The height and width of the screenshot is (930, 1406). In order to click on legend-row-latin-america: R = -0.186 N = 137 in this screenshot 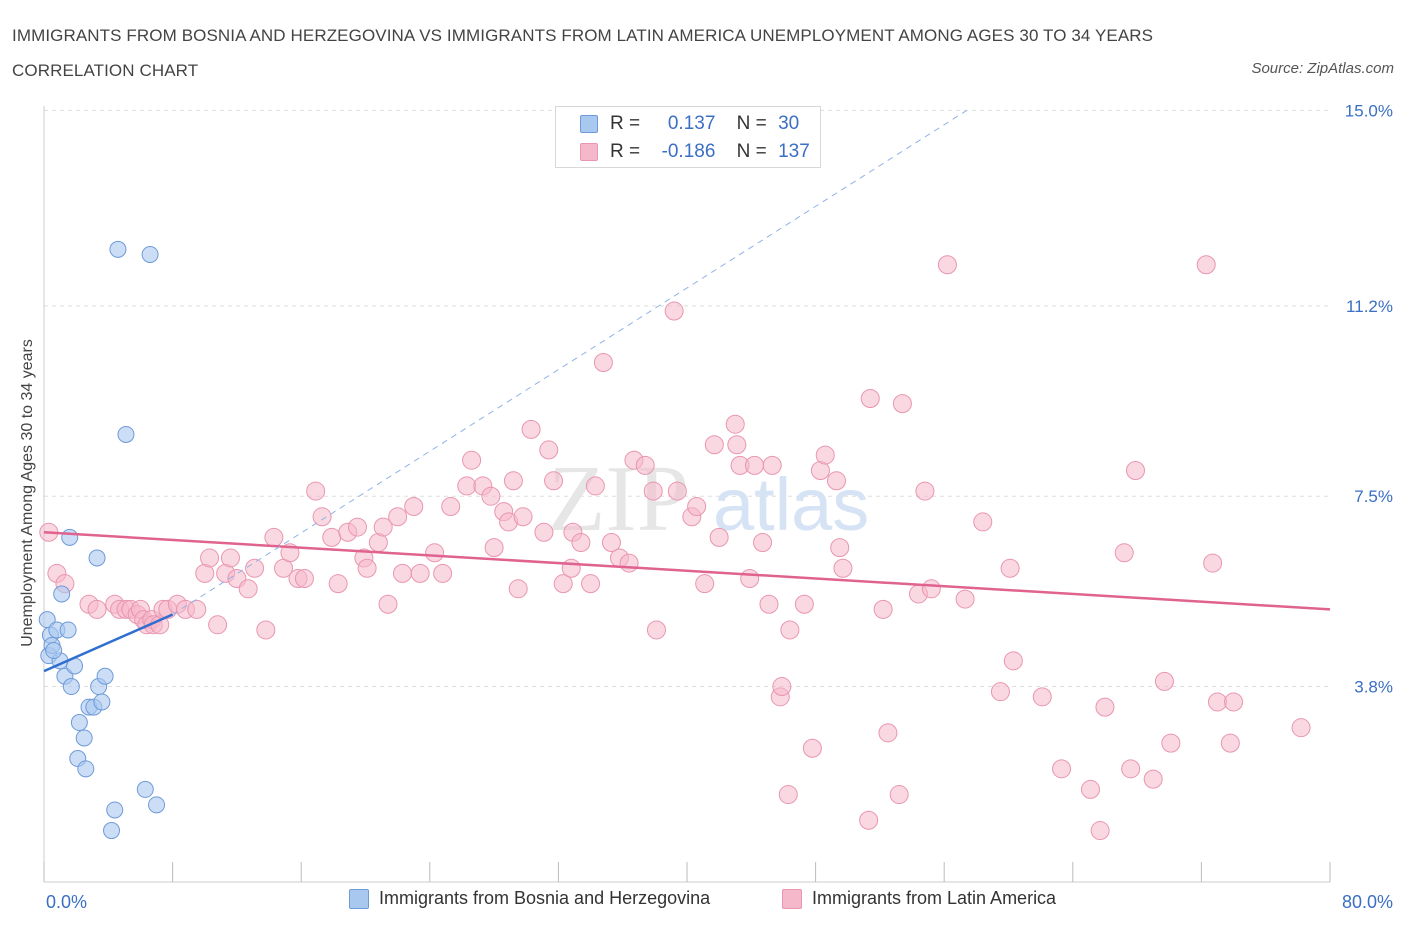, I will do `click(695, 153)`.